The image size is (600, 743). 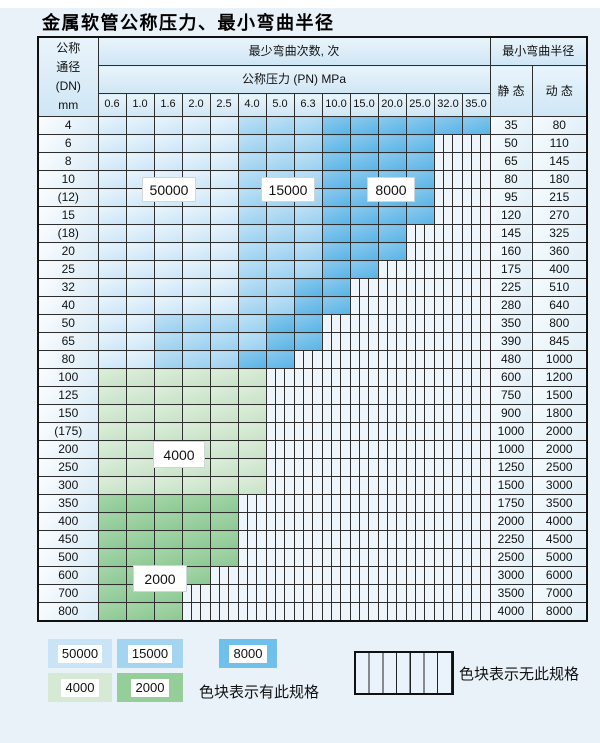 What do you see at coordinates (511, 539) in the screenshot?
I see `static-radius-value: 2250` at bounding box center [511, 539].